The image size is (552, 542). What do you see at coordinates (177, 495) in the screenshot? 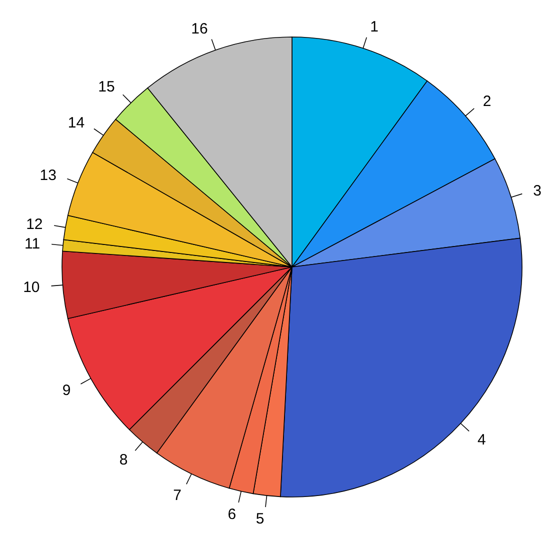
I see `slice-label: 7` at bounding box center [177, 495].